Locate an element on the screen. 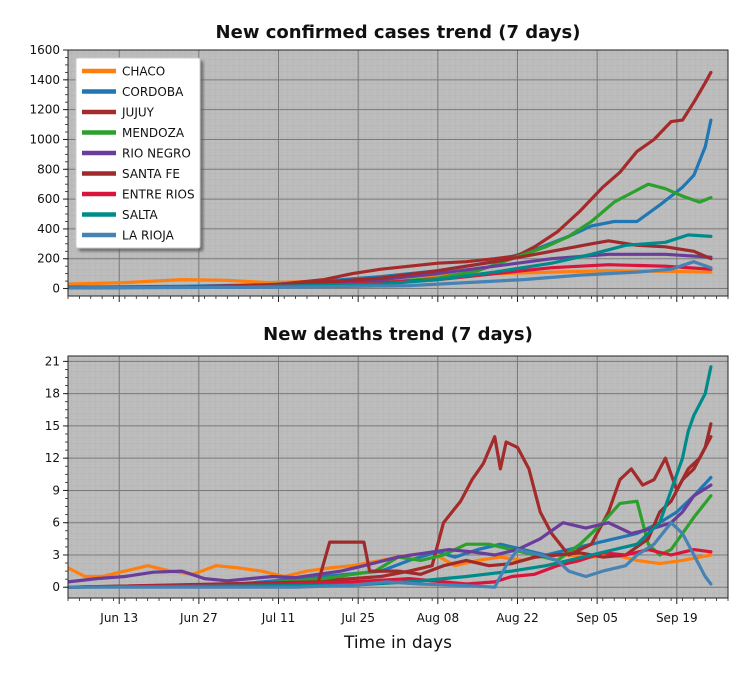 This screenshot has height=675, width=750. cases-y-tick-label: 200 is located at coordinates (48, 259).